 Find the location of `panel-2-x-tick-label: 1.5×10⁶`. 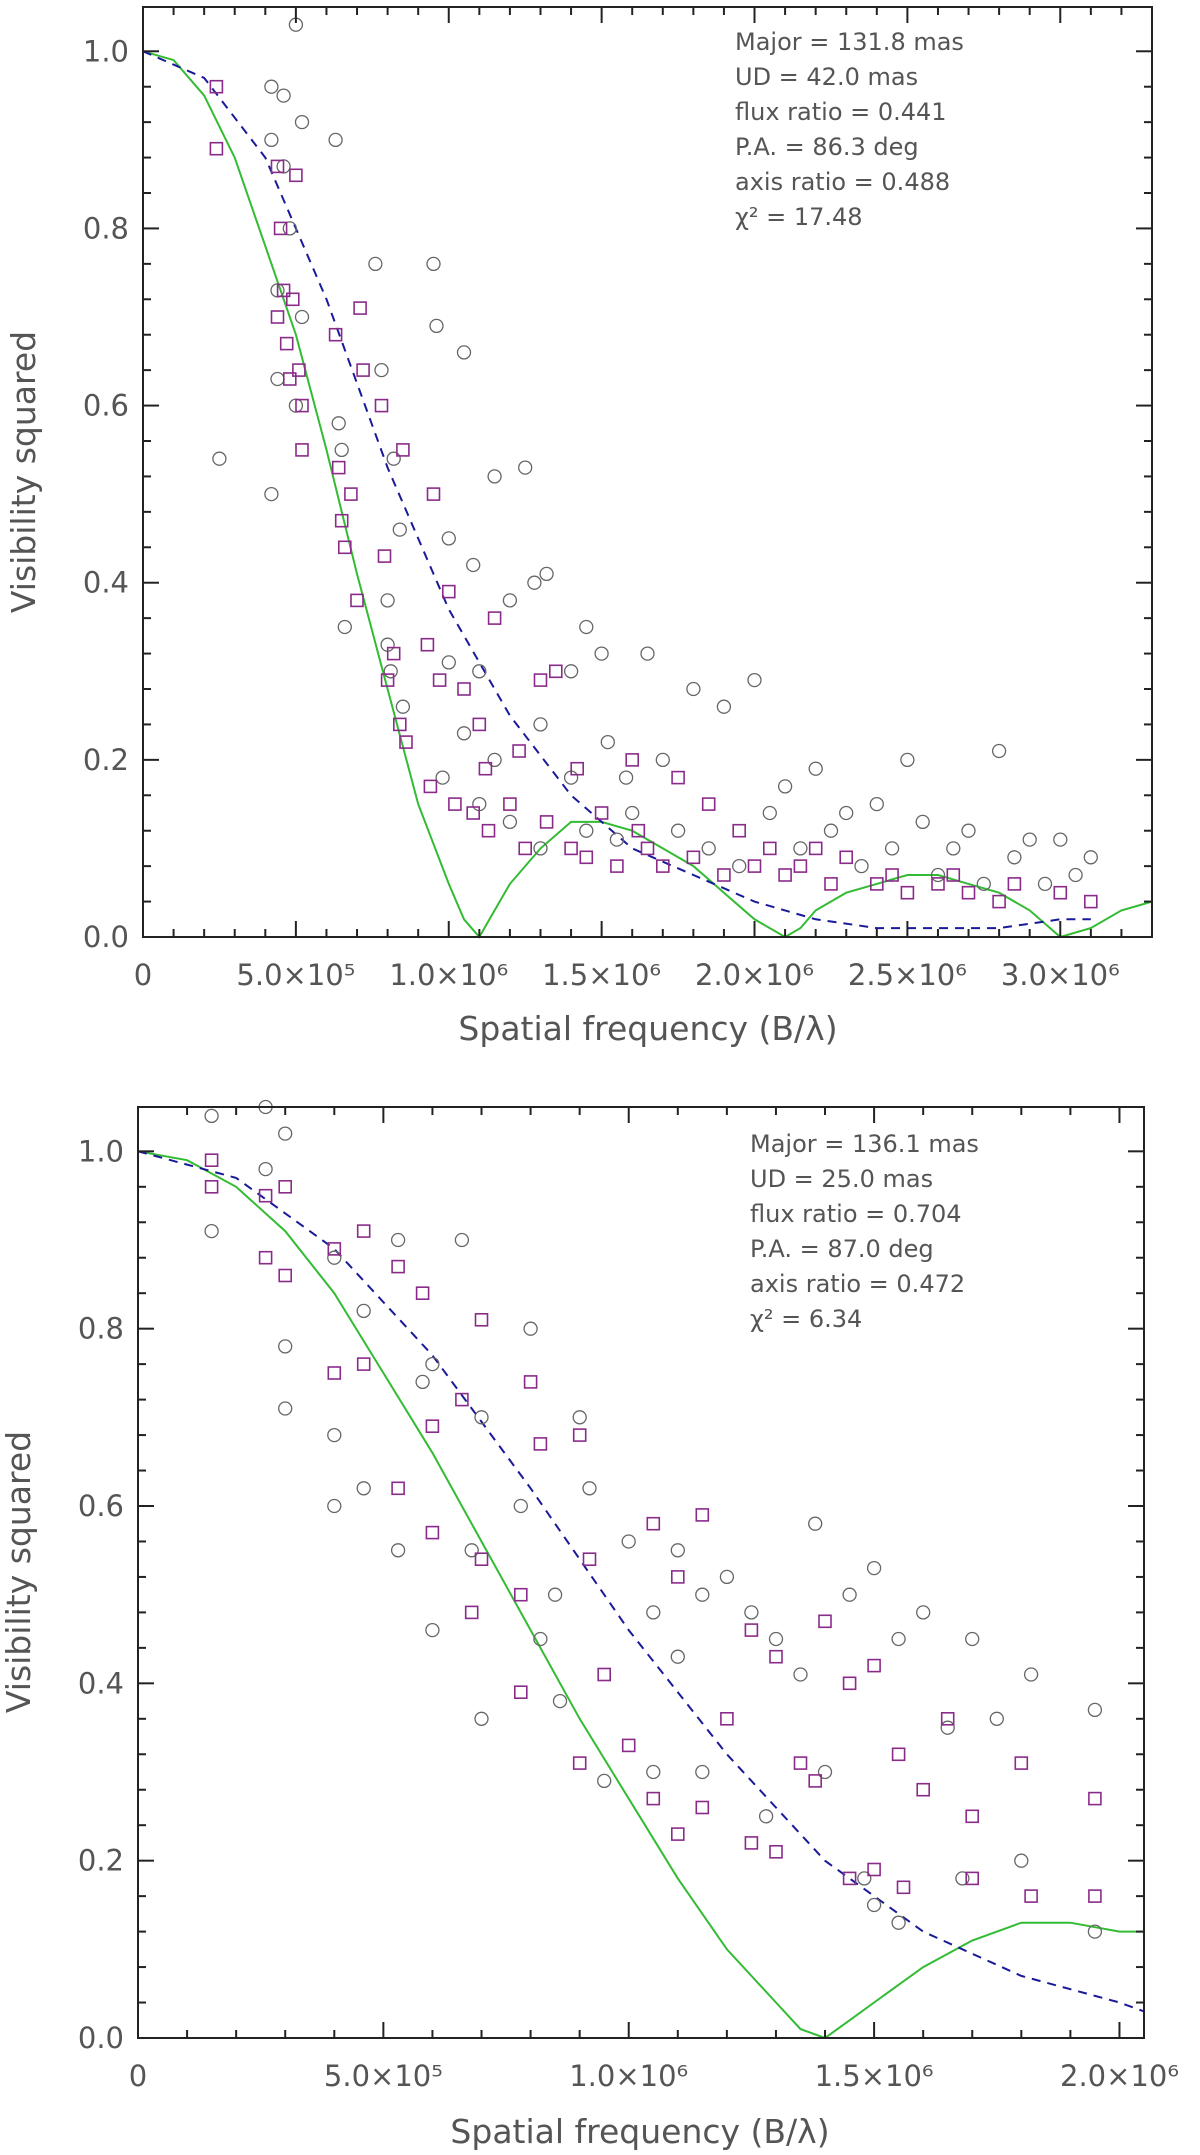

panel-2-x-tick-label: 1.5×10⁶ is located at coordinates (874, 2076).